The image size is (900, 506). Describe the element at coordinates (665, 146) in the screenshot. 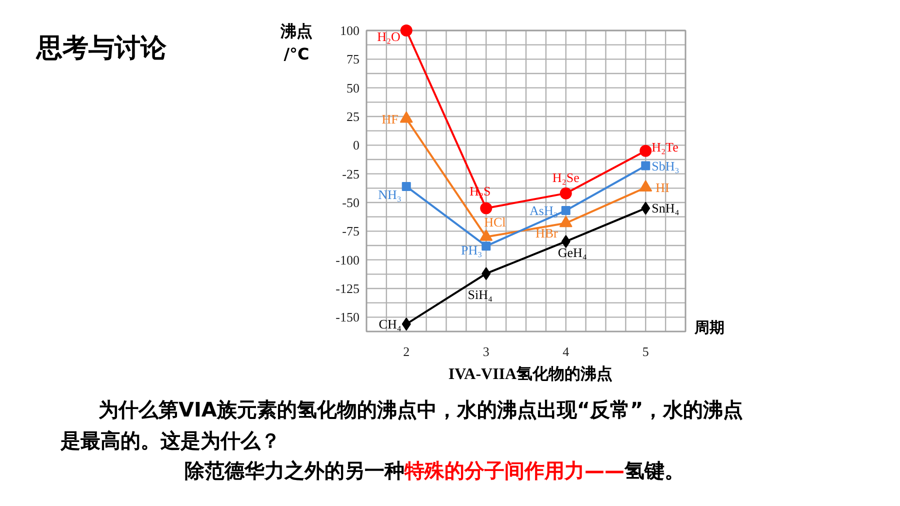

I see `annotation: H₂Te` at that location.